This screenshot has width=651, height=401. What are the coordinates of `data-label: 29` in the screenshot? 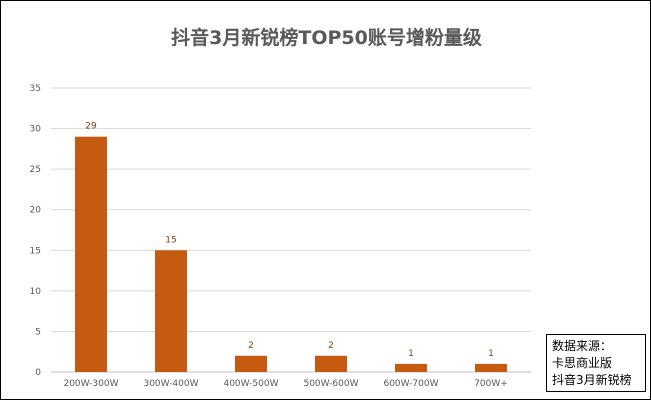 It's located at (91, 127).